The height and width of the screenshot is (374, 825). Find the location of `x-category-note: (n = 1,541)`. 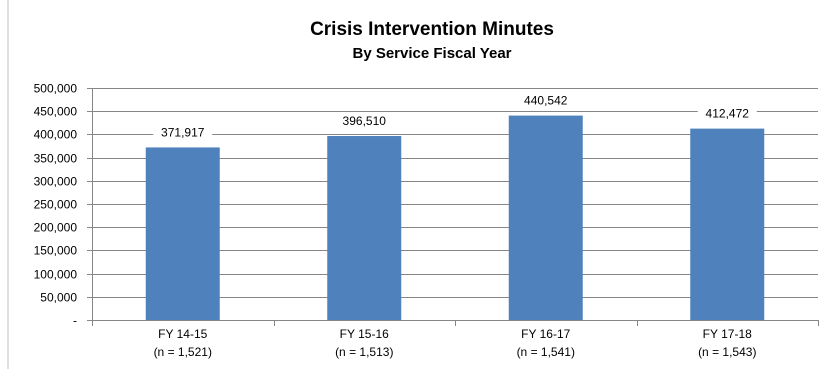

x-category-note: (n = 1,541) is located at coordinates (546, 352).